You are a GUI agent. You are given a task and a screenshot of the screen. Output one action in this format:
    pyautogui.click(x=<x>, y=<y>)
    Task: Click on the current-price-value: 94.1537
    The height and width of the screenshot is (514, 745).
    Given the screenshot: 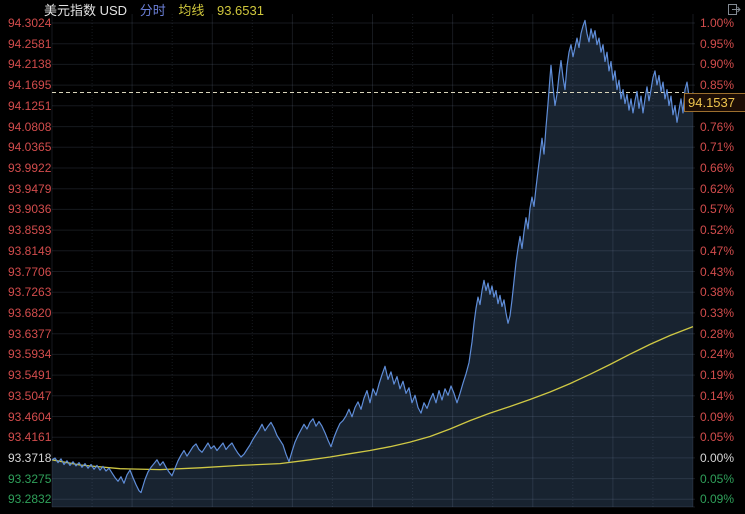 What is the action you would take?
    pyautogui.click(x=711, y=102)
    